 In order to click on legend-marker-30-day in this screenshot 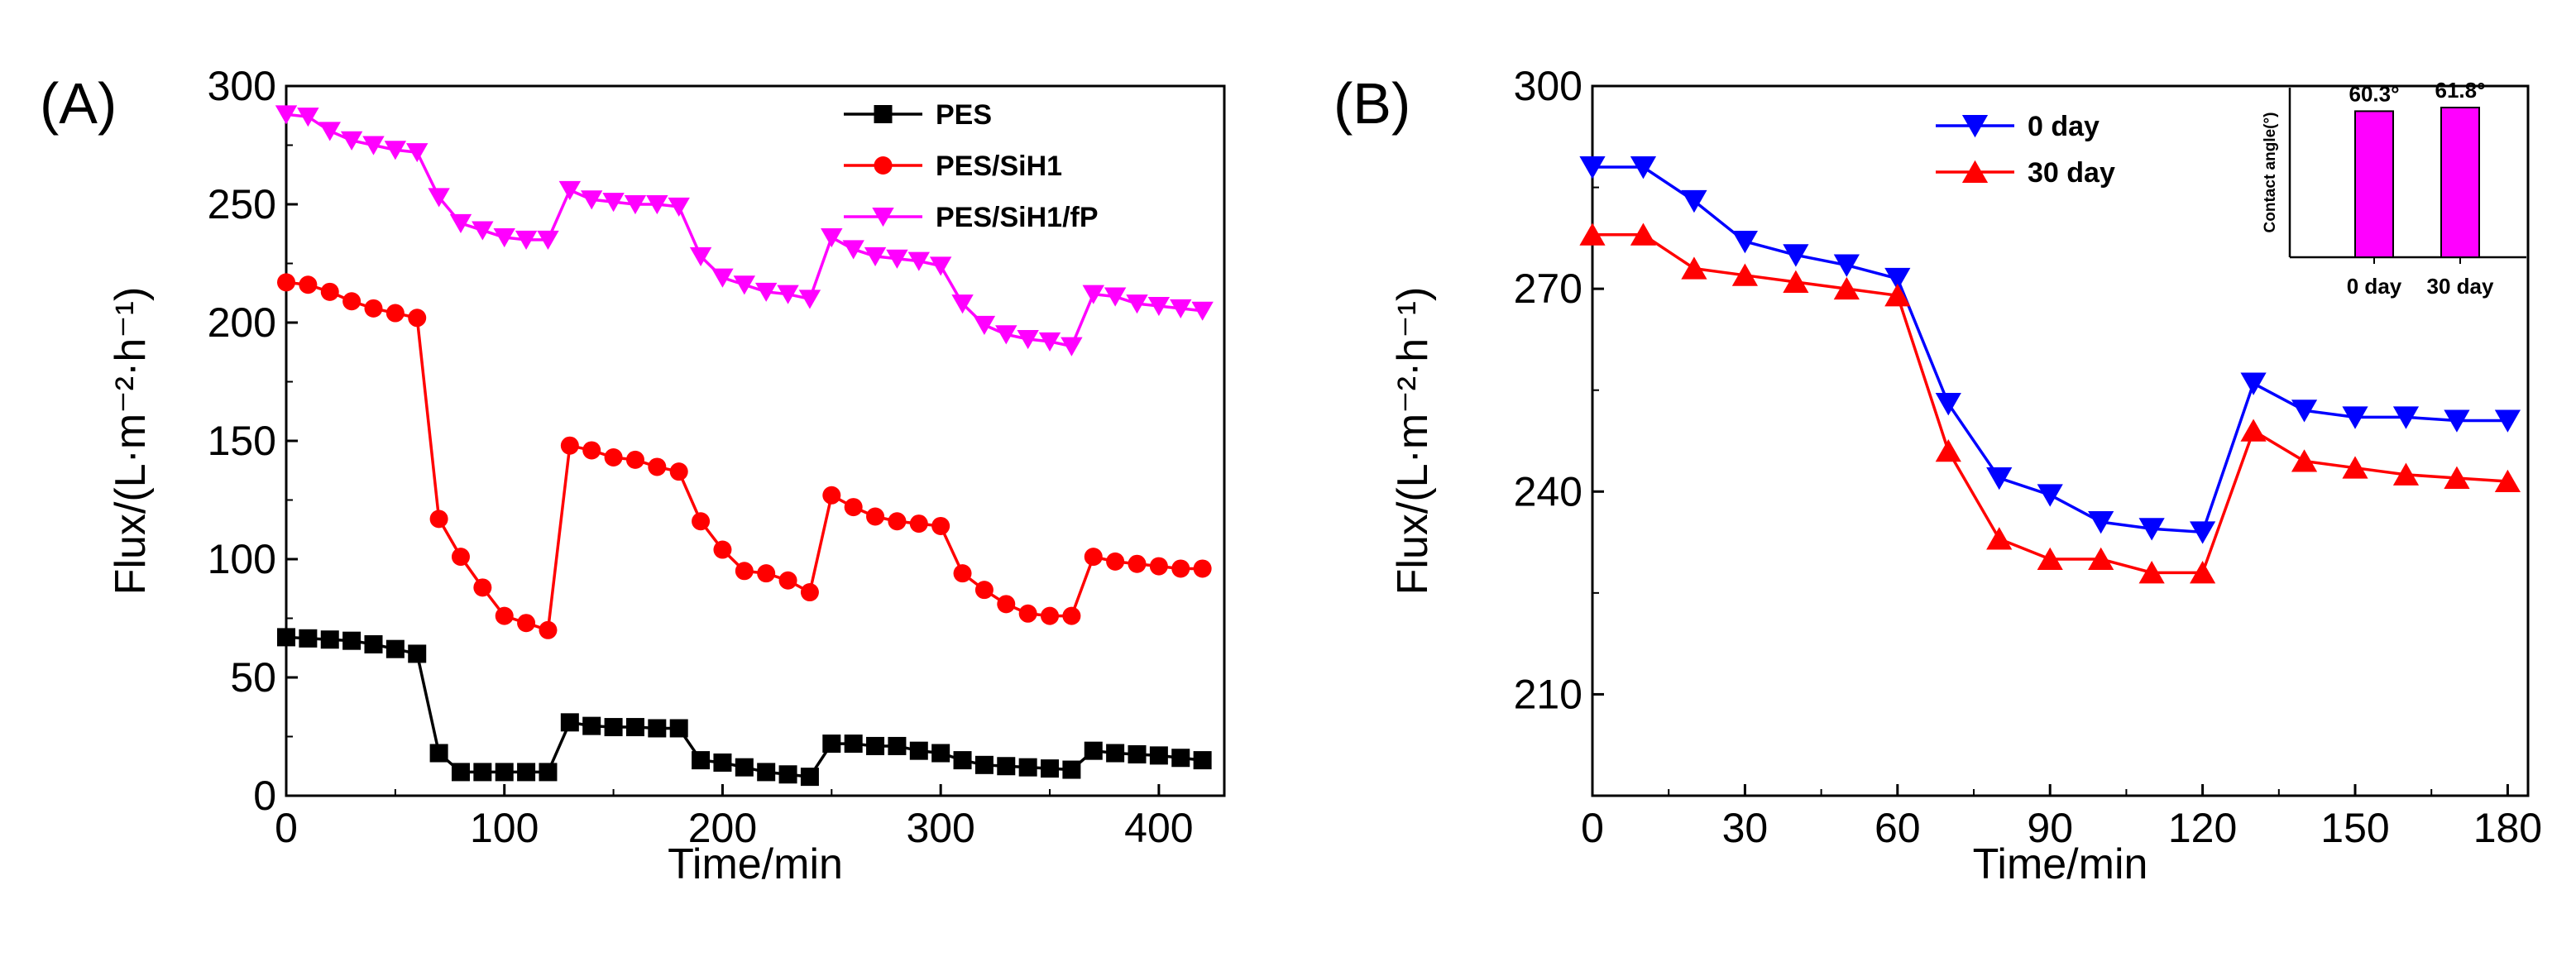, I will do `click(1975, 171)`.